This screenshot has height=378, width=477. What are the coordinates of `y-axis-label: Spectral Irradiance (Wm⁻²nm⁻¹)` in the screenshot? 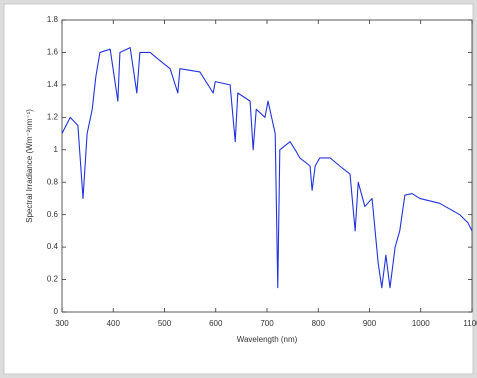 It's located at (29, 166).